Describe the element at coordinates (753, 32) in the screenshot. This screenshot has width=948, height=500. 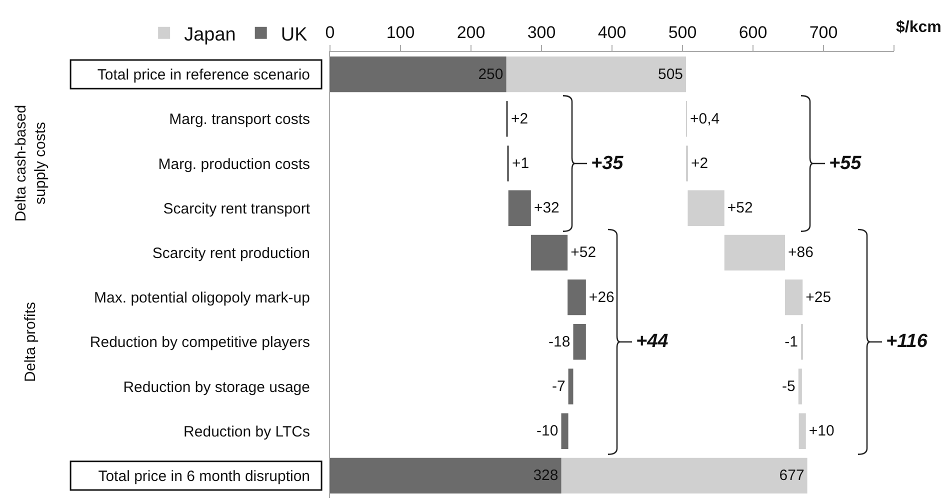
I see `x-tick-label: 600` at that location.